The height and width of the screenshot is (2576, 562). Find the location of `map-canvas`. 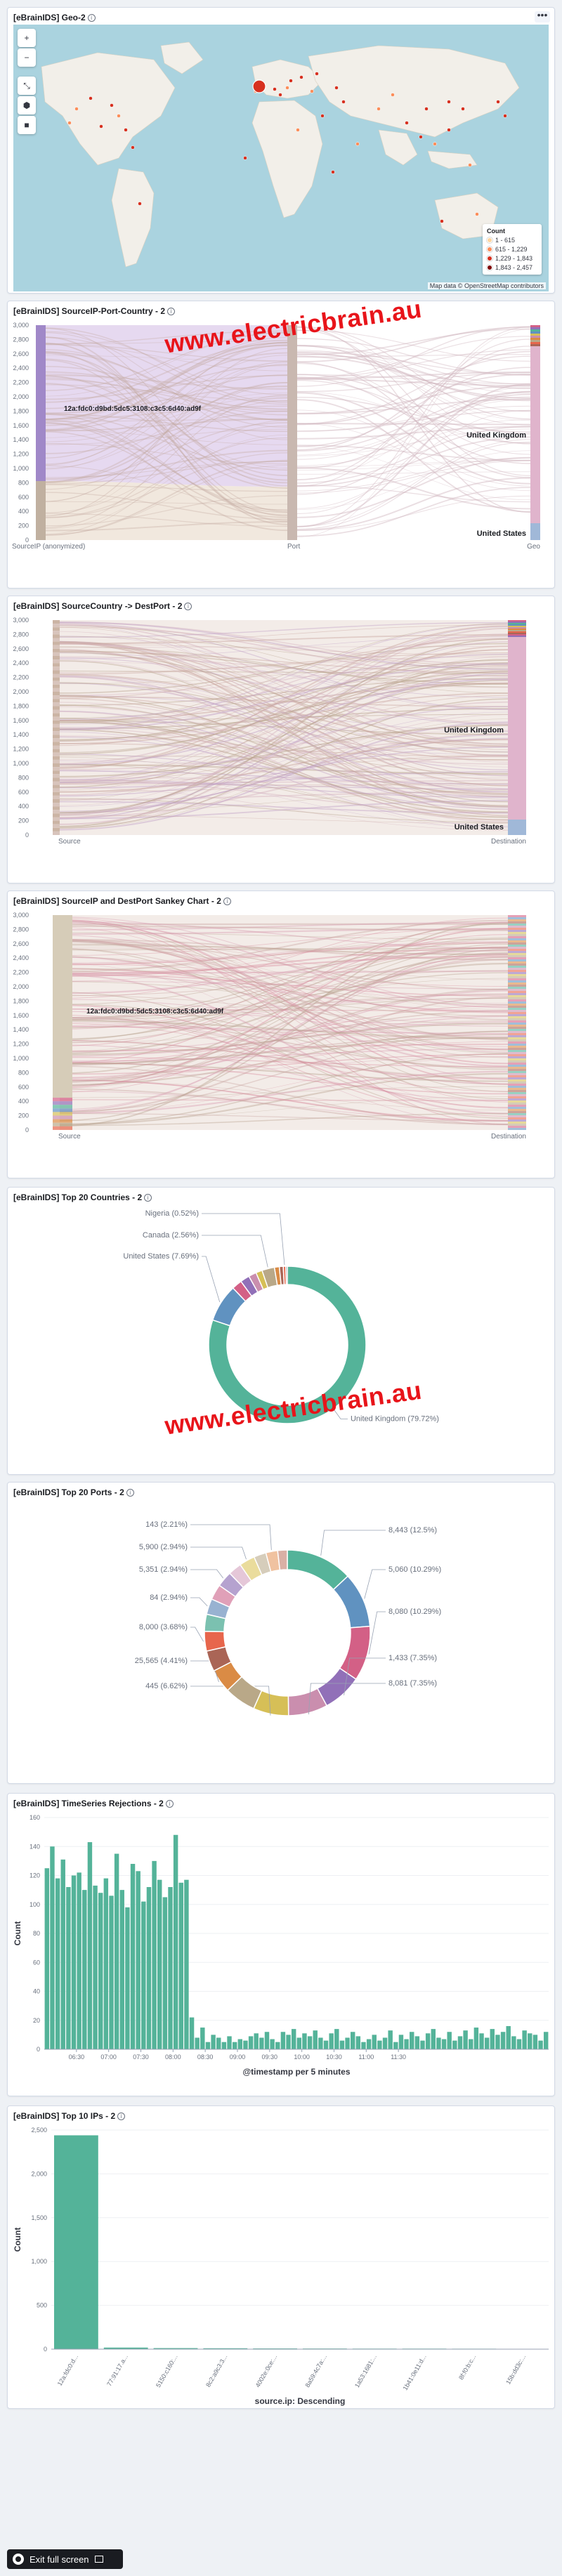

map-canvas is located at coordinates (281, 158).